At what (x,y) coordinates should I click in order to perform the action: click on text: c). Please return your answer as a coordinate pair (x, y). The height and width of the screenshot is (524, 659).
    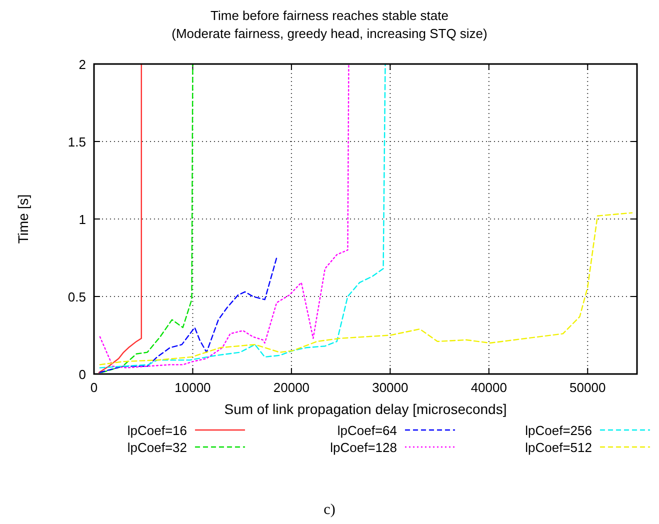
    Looking at the image, I should click on (330, 510).